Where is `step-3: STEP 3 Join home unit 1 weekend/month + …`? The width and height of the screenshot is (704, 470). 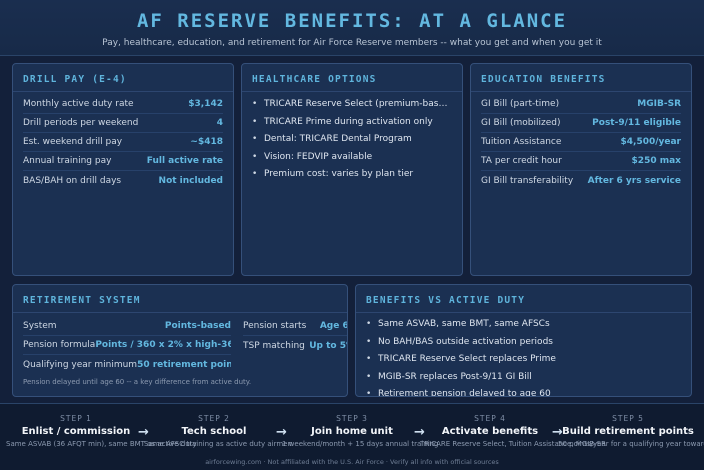
step-3: STEP 3 Join home unit 1 weekend/month + … is located at coordinates (360, 431).